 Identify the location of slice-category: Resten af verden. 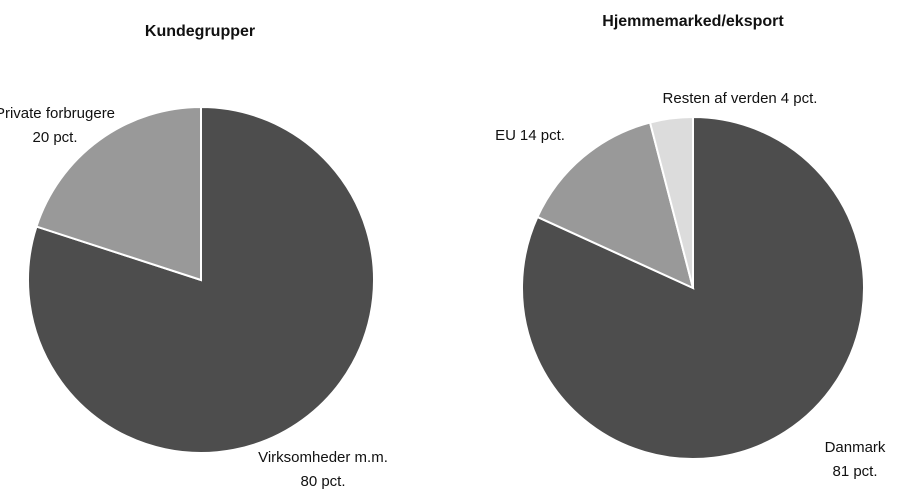
(720, 98).